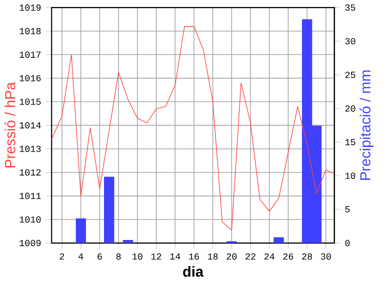 This screenshot has width=384, height=288. I want to click on x-tick-label: 20, so click(231, 257).